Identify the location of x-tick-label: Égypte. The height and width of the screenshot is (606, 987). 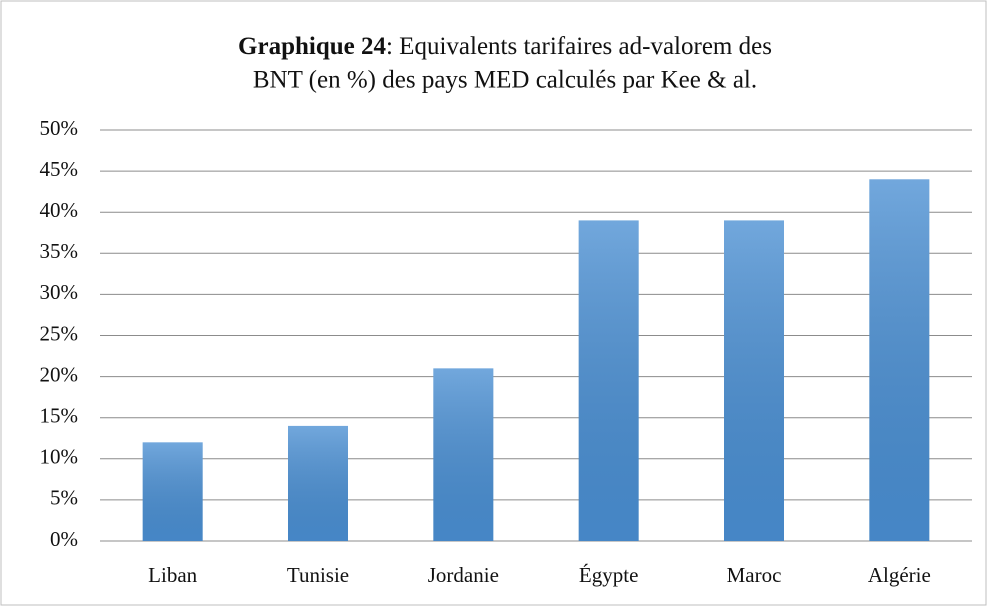
(608, 575).